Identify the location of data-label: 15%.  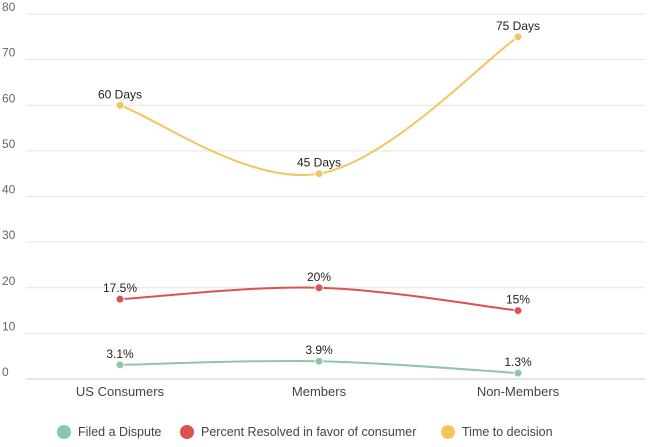
(518, 300).